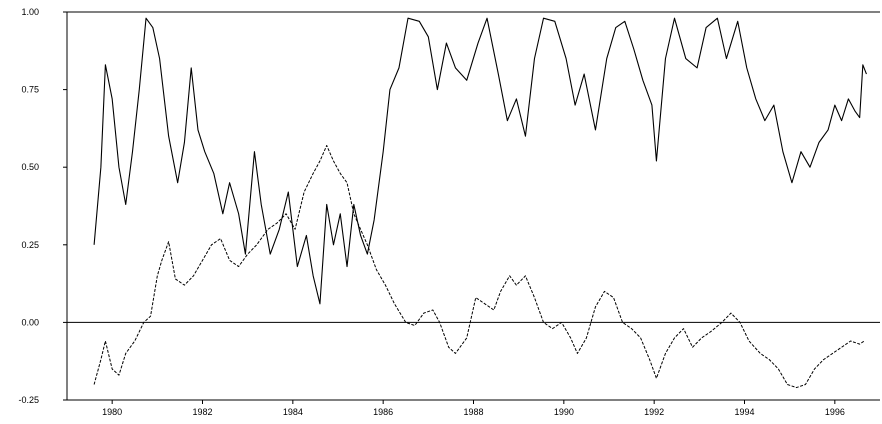  I want to click on y-tick-label: 1.00, so click(30, 12).